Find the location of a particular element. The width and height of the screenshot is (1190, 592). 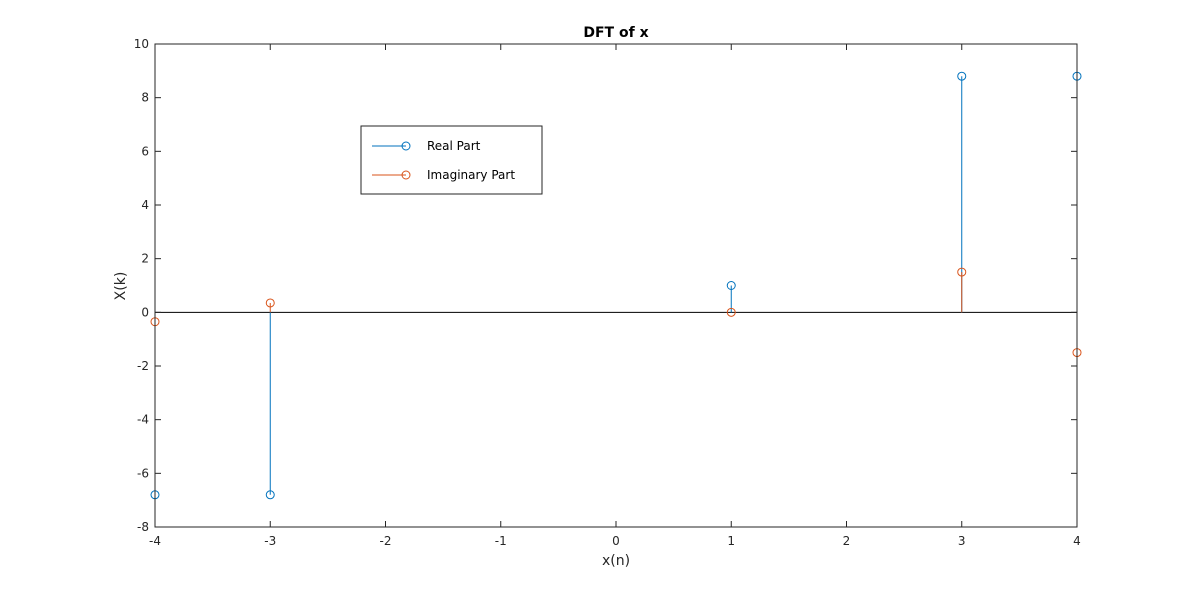

x-tick-label: 4 is located at coordinates (1077, 541).